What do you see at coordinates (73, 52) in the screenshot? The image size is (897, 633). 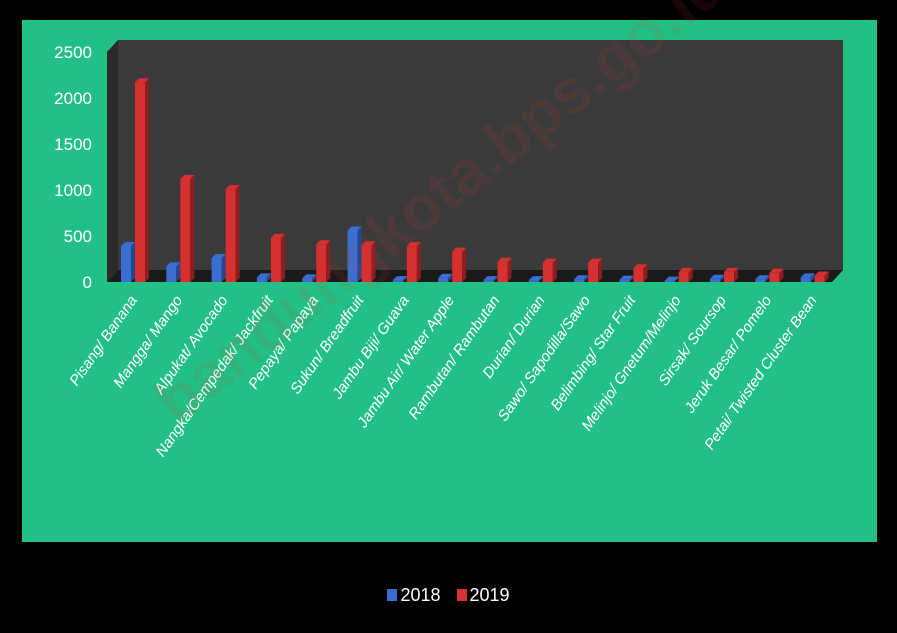 I see `y-tick-label: 2500` at bounding box center [73, 52].